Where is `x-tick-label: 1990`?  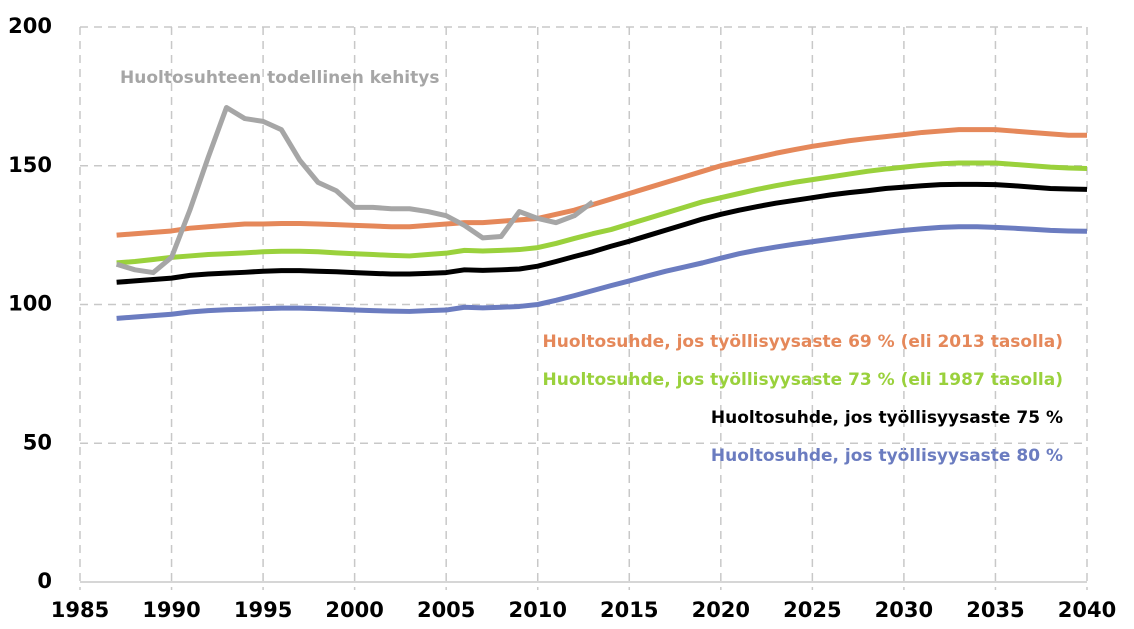 x-tick-label: 1990 is located at coordinates (171, 610).